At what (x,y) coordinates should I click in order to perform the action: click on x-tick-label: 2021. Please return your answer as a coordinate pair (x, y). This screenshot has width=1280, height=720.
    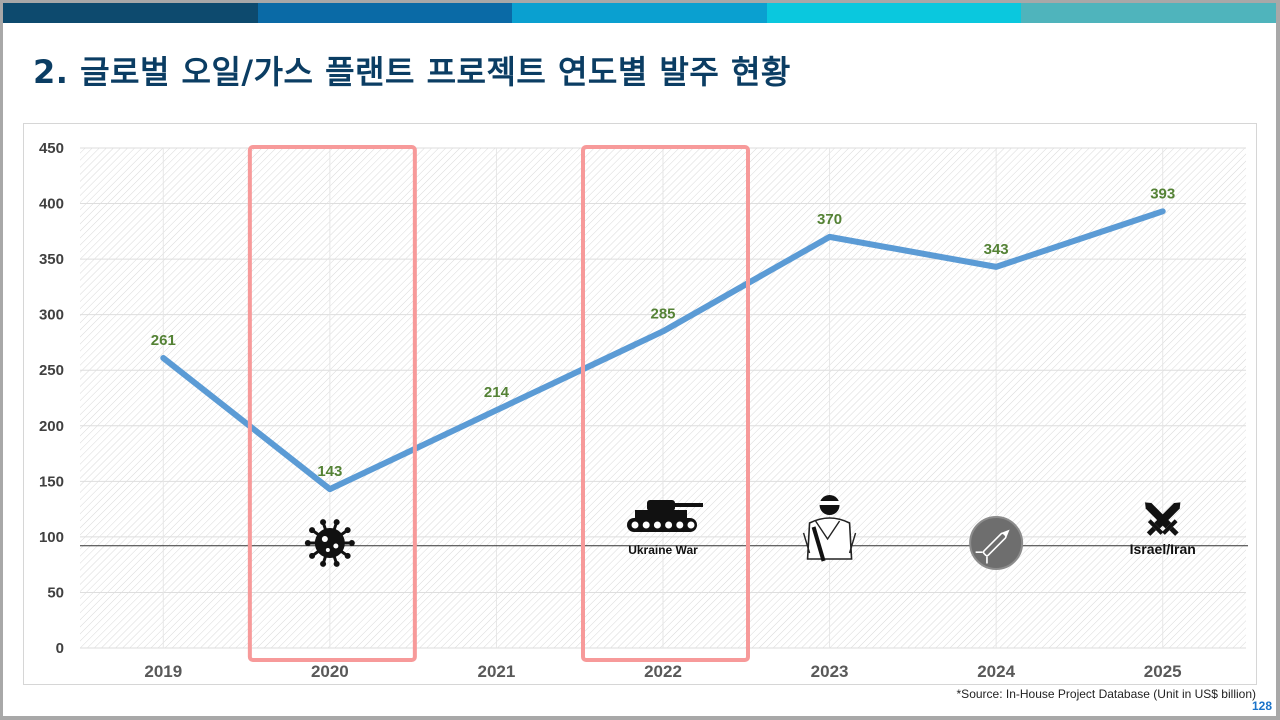
    Looking at the image, I should click on (497, 671).